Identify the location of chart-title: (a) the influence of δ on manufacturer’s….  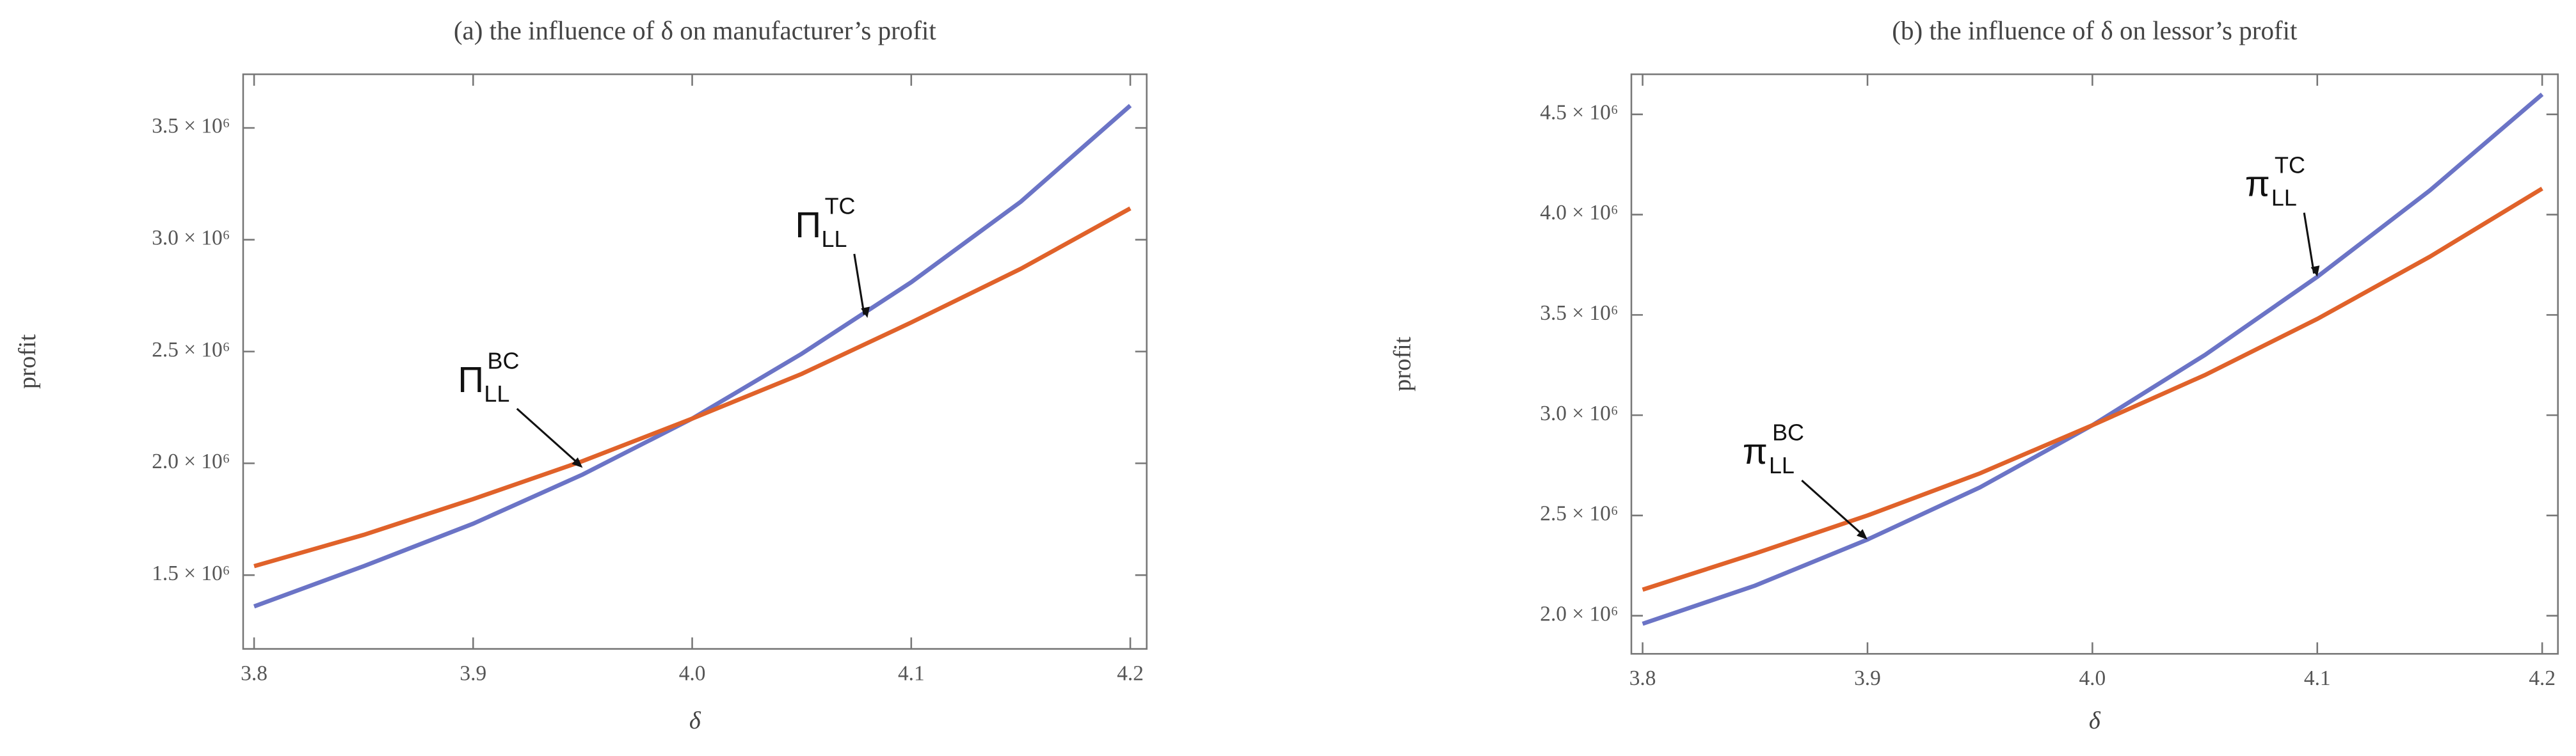
(695, 30).